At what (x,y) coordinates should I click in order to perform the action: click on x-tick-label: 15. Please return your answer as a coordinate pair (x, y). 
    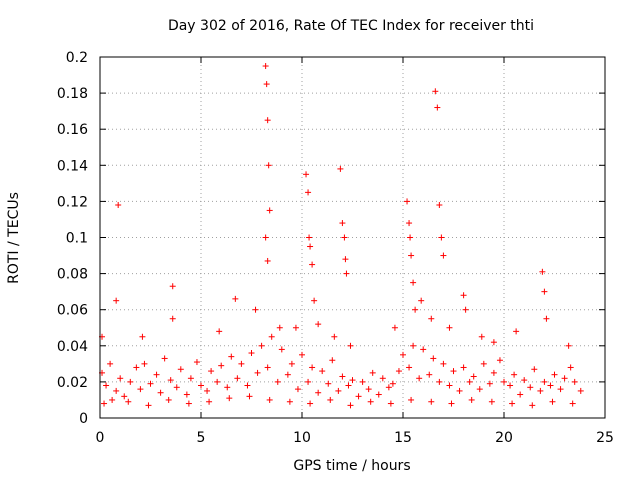
    Looking at the image, I should click on (403, 438).